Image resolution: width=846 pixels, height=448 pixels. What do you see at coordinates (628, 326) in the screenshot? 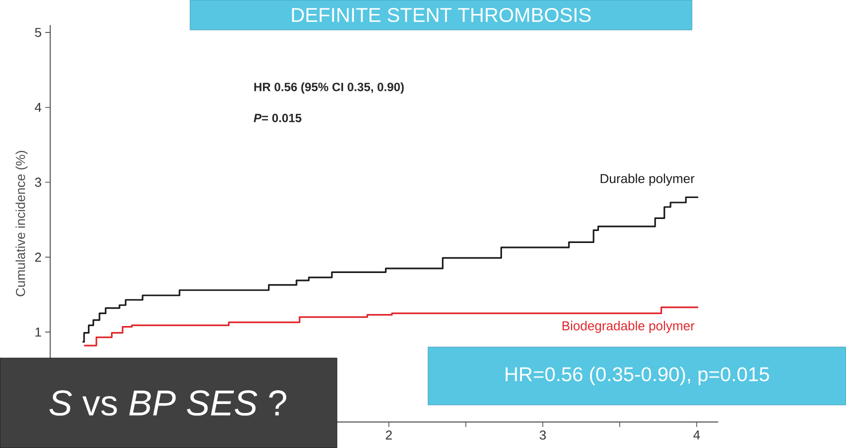
I see `series-label: Biodegradable polymer` at bounding box center [628, 326].